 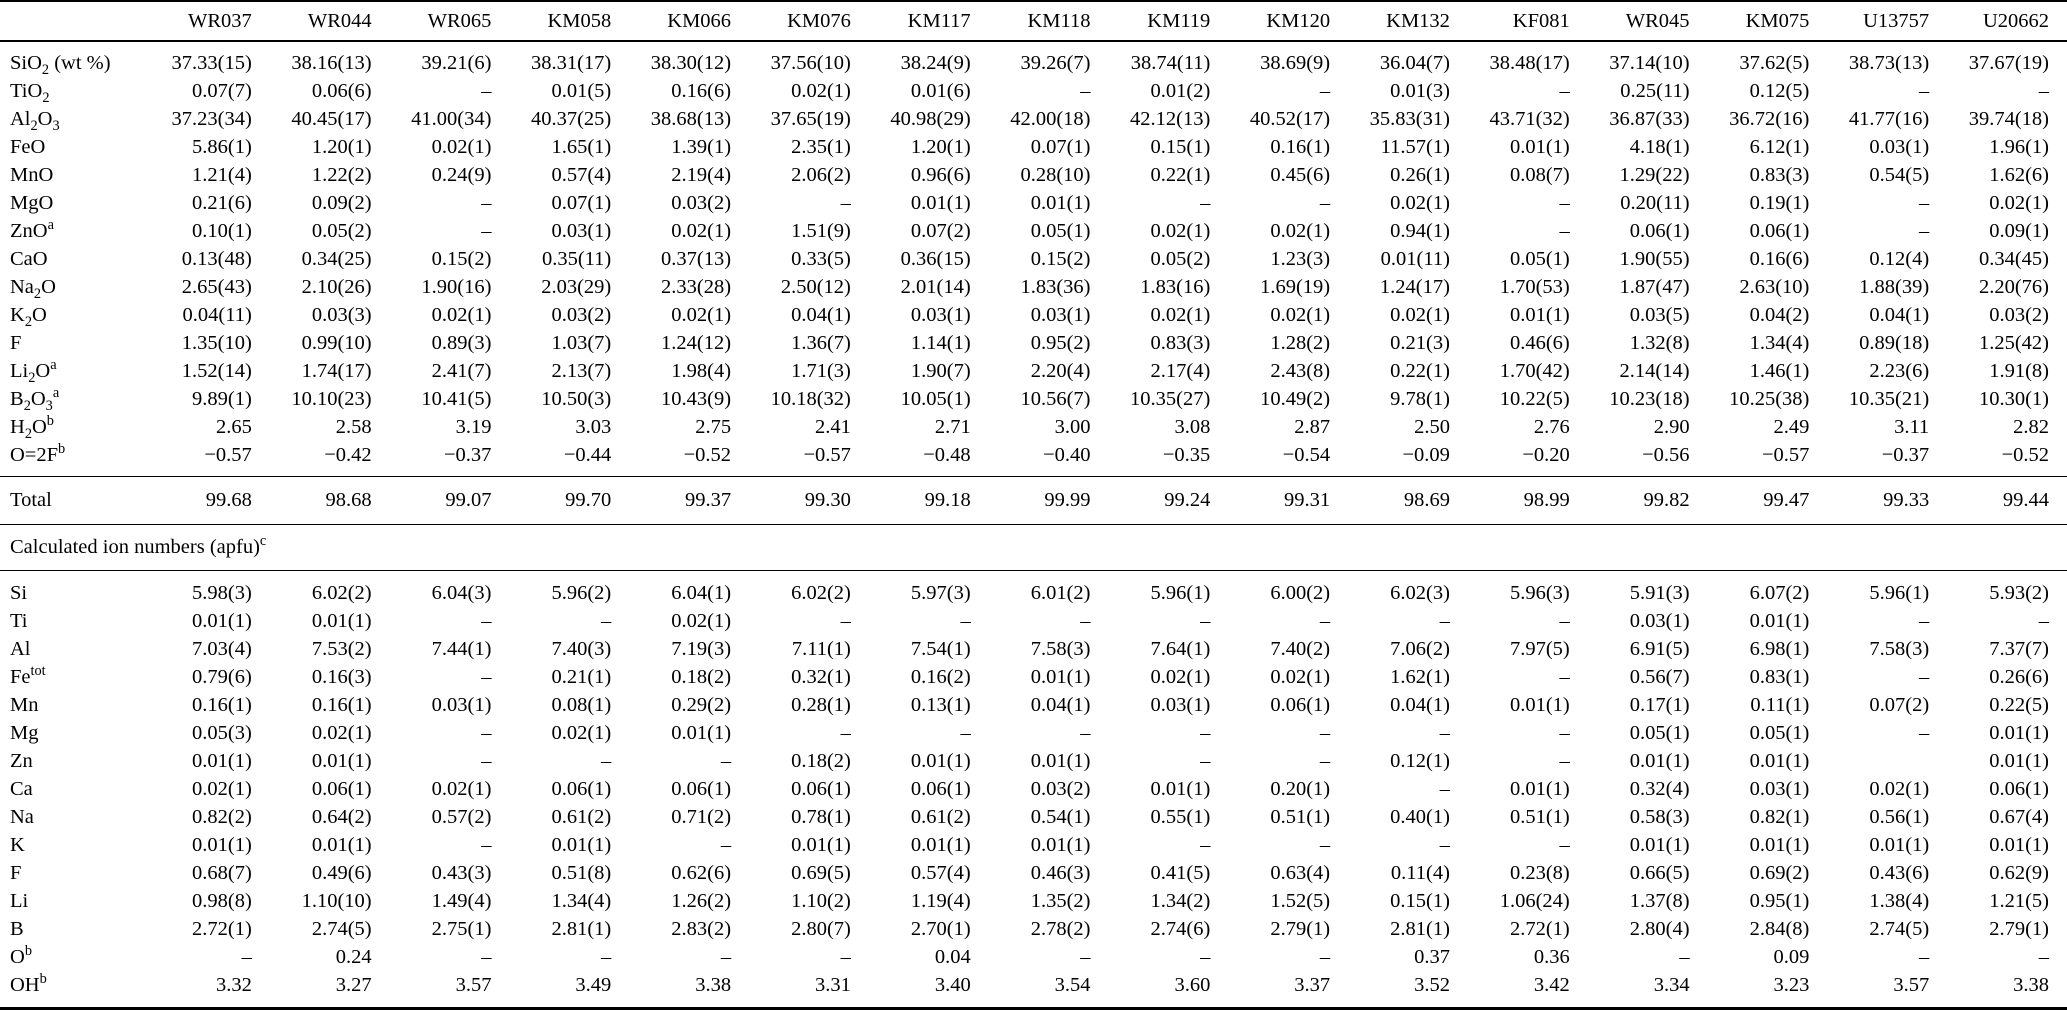 I want to click on table-cell: 2.80(4), so click(x=1659, y=929).